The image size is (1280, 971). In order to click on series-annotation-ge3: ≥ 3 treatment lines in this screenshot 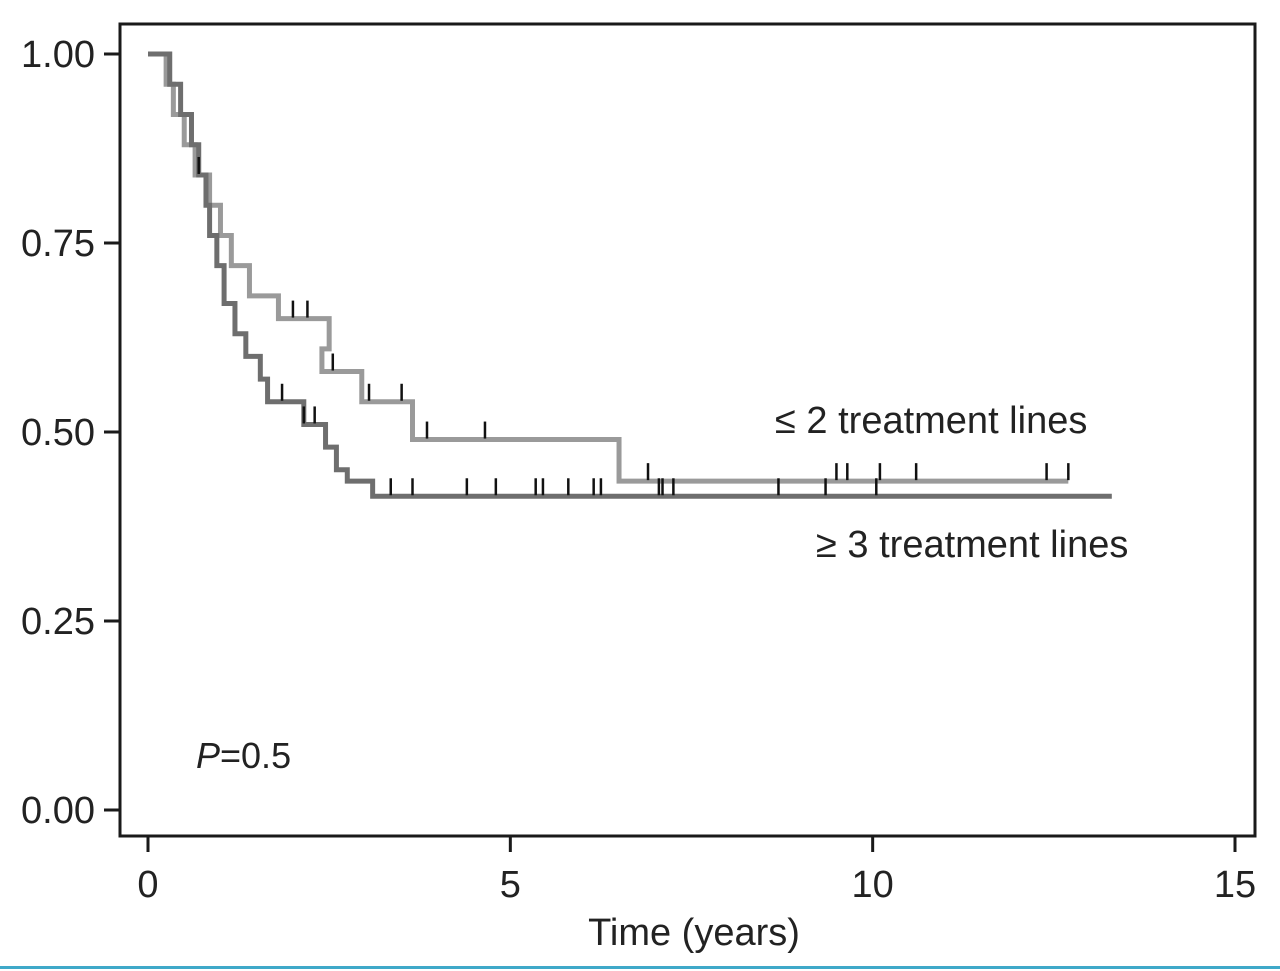, I will do `click(972, 545)`.